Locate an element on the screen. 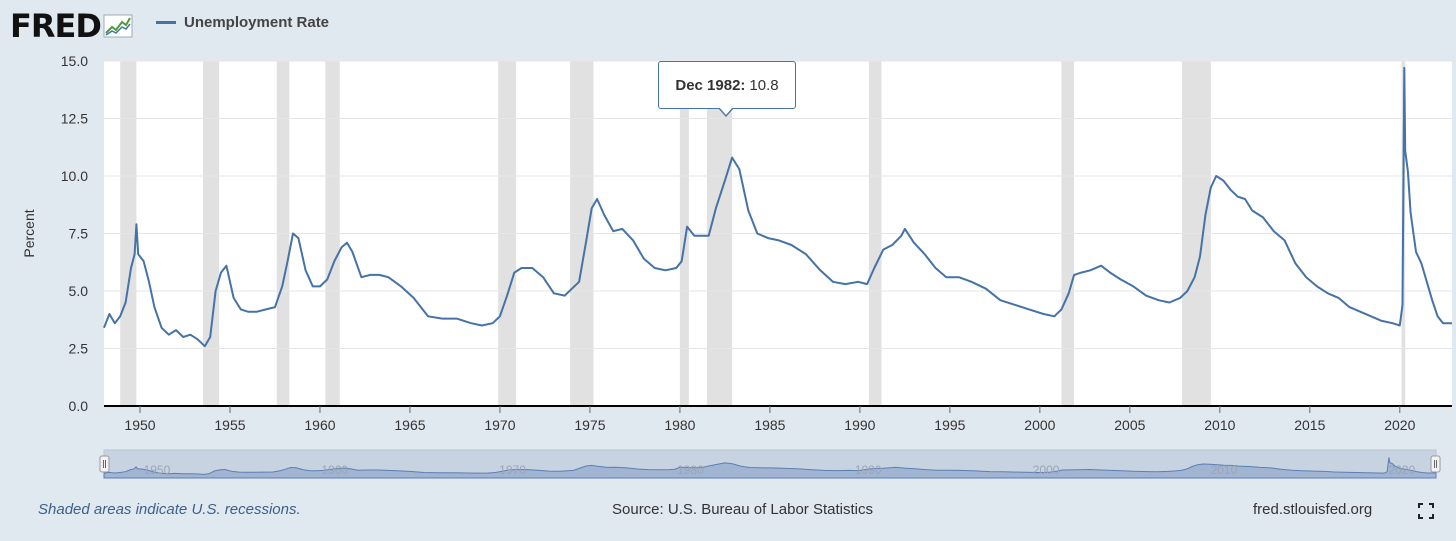 The height and width of the screenshot is (541, 1456). tooltip: Dec 1982: 10.8 is located at coordinates (727, 85).